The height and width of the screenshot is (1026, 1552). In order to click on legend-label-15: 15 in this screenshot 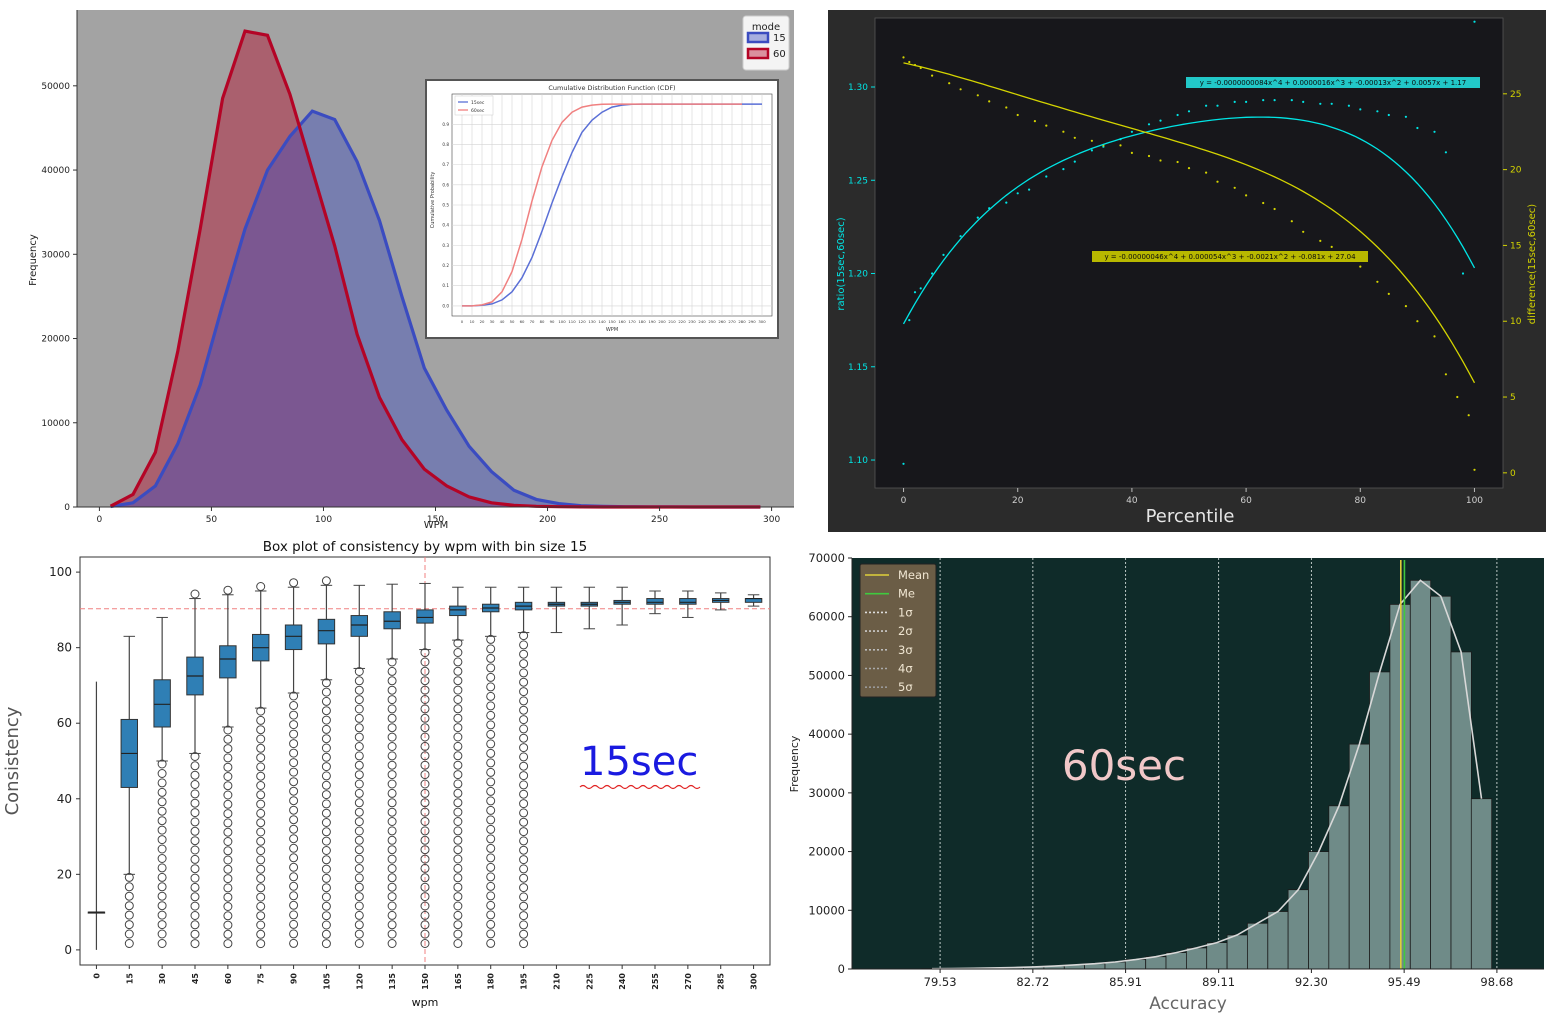, I will do `click(779, 38)`.